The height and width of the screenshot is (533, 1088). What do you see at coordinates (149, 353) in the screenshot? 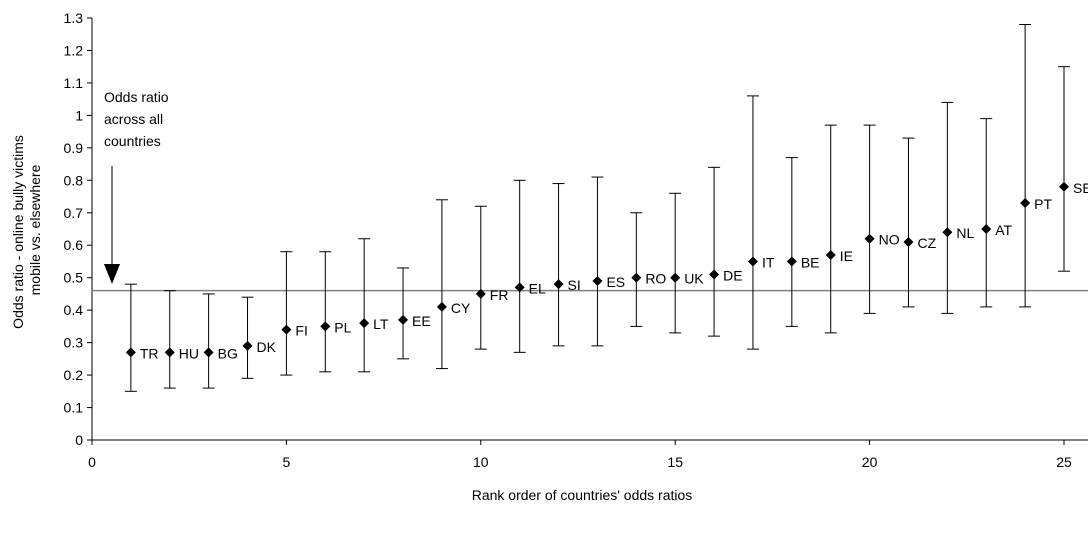
I see `country-label-tr: TR` at bounding box center [149, 353].